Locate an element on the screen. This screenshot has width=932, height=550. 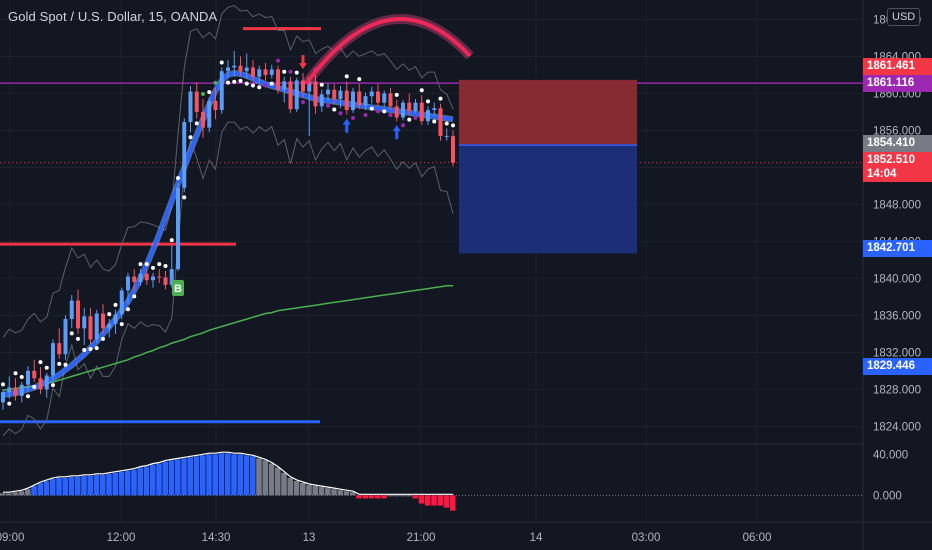
short-position-tool is located at coordinates (548, 166).